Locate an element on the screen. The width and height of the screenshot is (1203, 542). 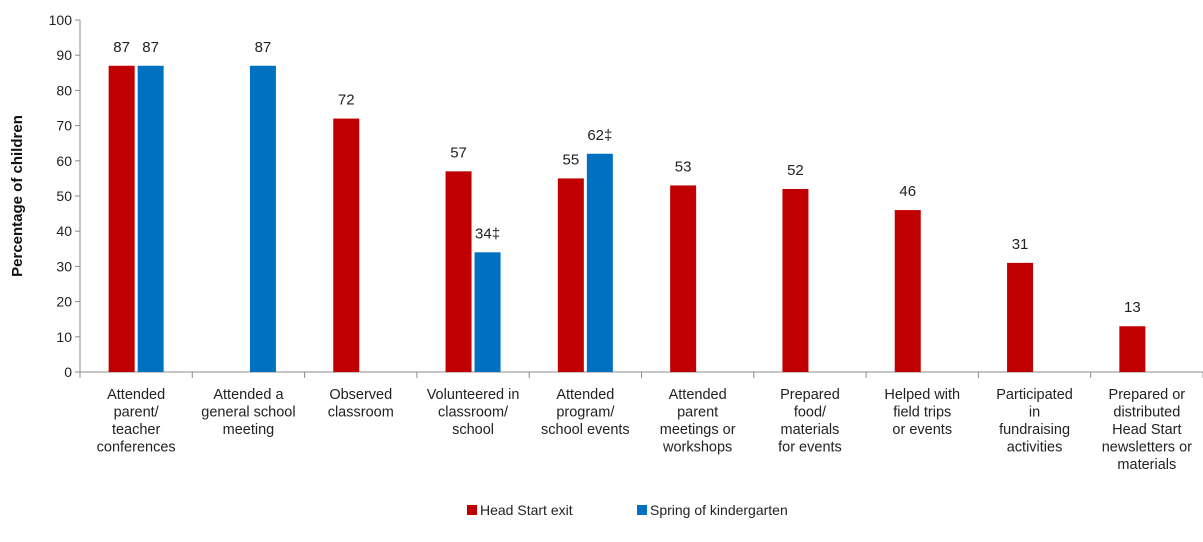
x-tick-label-line: classroom/ is located at coordinates (473, 413).